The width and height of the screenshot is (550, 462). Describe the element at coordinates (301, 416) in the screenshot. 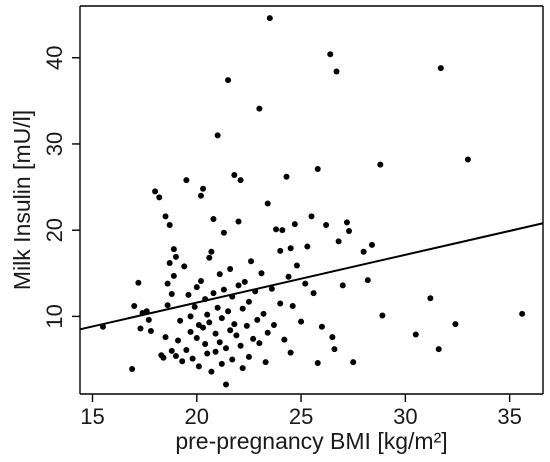

I see `x-tick-label: 25` at that location.